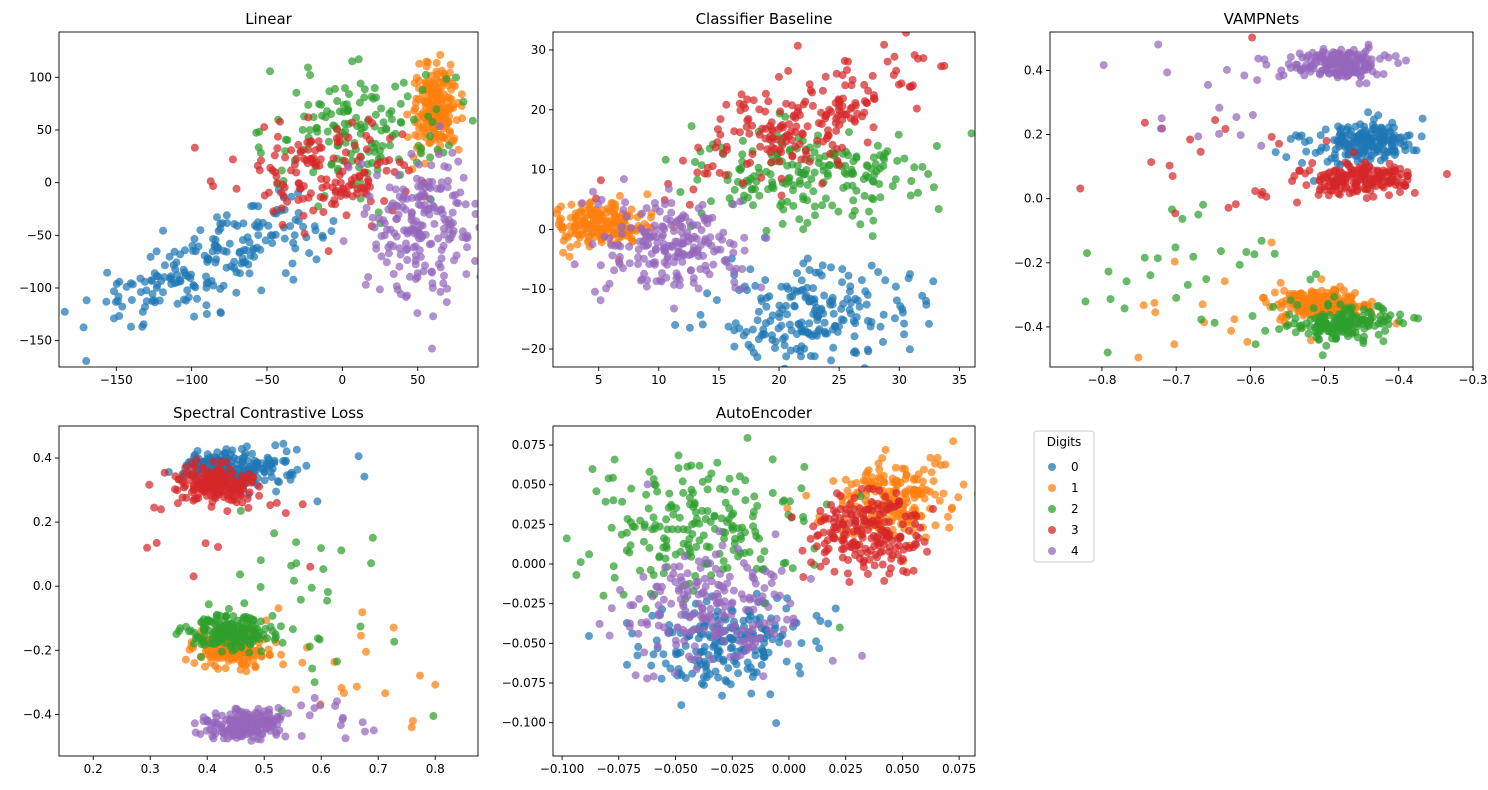 The height and width of the screenshot is (790, 1488). Describe the element at coordinates (1263, 197) in the screenshot. I see `scatter-points` at that location.